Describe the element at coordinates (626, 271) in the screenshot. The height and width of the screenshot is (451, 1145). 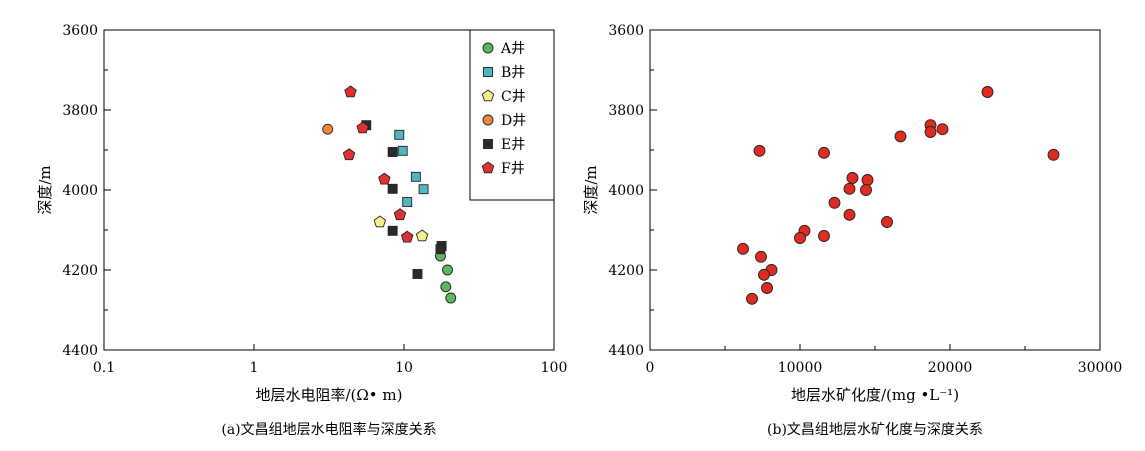
I see `panel-b-y-tick-label: 4200` at that location.